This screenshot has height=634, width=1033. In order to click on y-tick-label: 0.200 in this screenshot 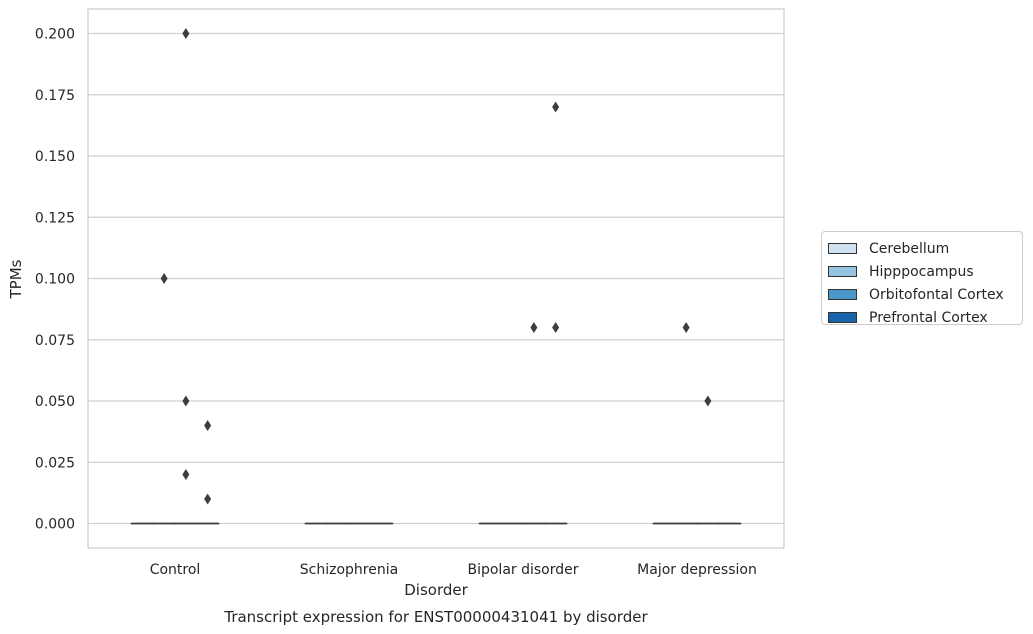, I will do `click(55, 35)`.